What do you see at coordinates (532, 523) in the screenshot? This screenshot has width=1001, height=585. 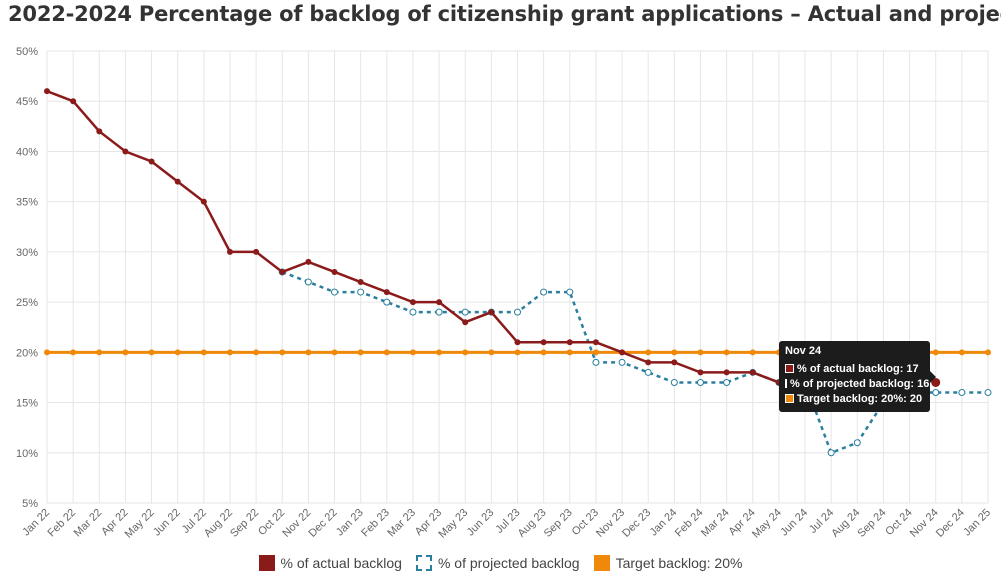 I see `x-tick-label: Aug 23` at bounding box center [532, 523].